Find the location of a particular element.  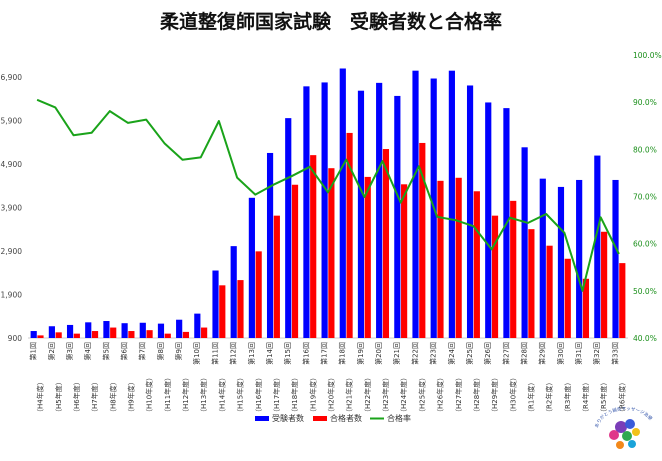

x-tick-label: 第1回 （H4年度） is located at coordinates (37, 379).